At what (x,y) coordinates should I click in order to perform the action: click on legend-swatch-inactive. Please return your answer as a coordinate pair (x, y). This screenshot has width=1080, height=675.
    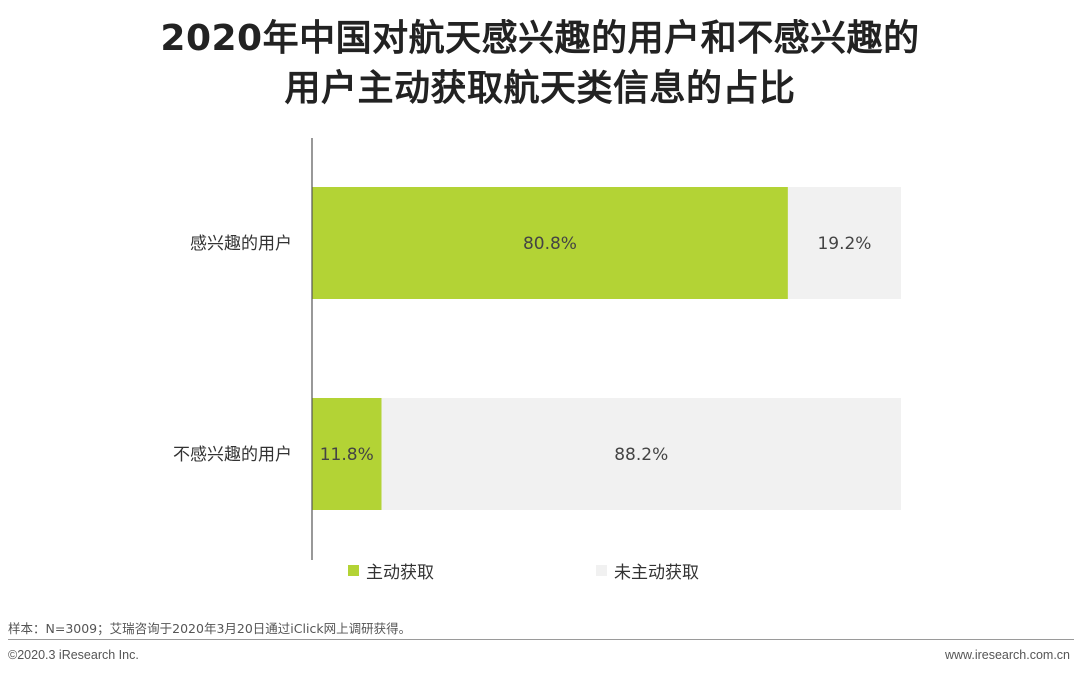
    Looking at the image, I should click on (601, 570).